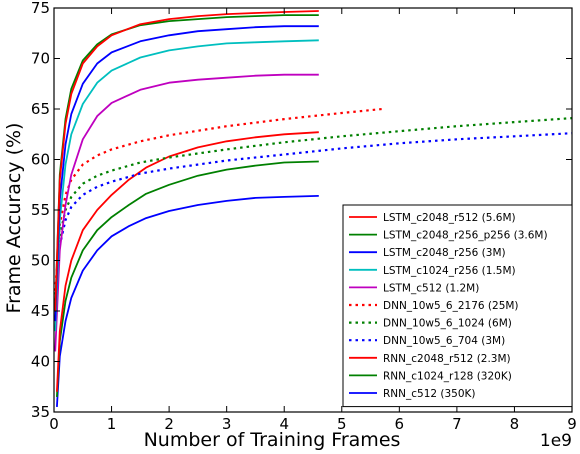  What do you see at coordinates (431, 288) in the screenshot?
I see `legend-label-lstm-c512-1-2m: LSTM_c512 (1.2M)` at bounding box center [431, 288].